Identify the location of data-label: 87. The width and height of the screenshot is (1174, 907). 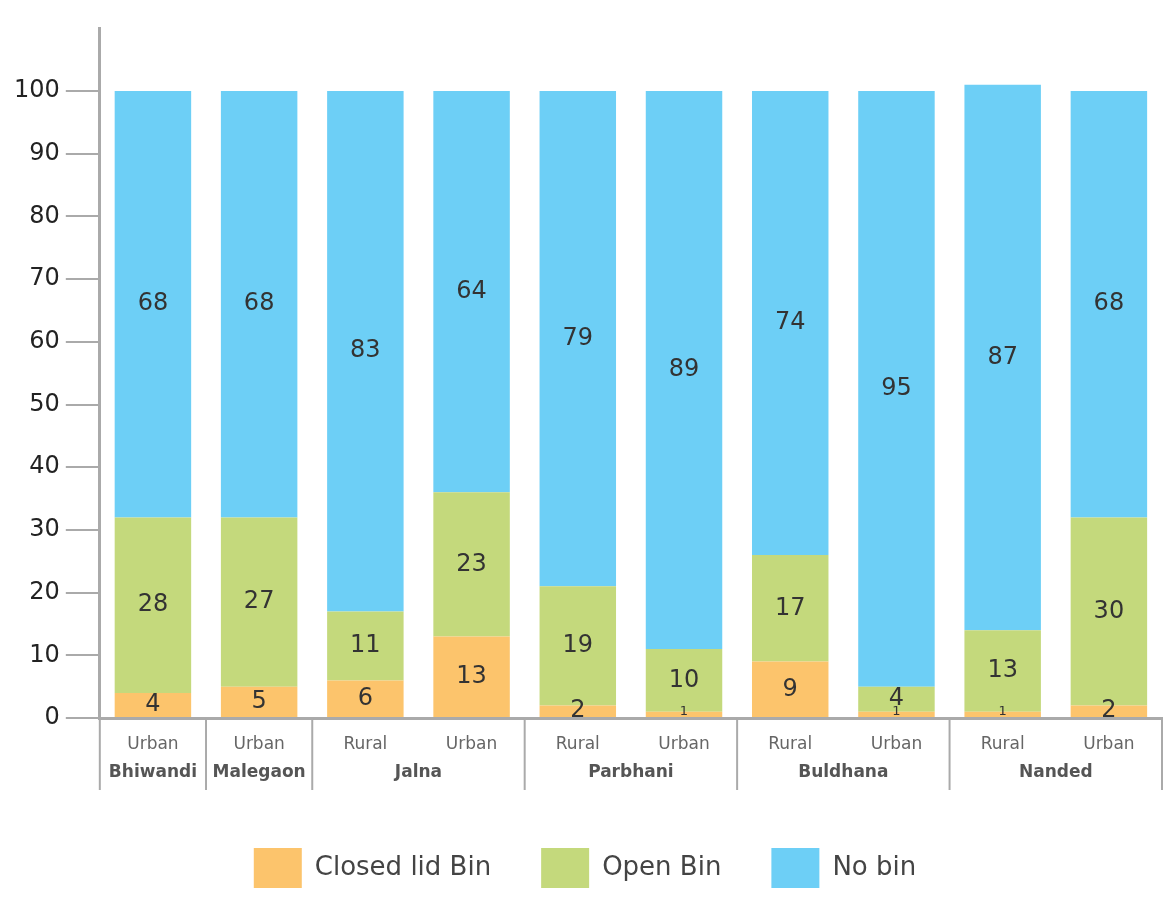
(1002, 355).